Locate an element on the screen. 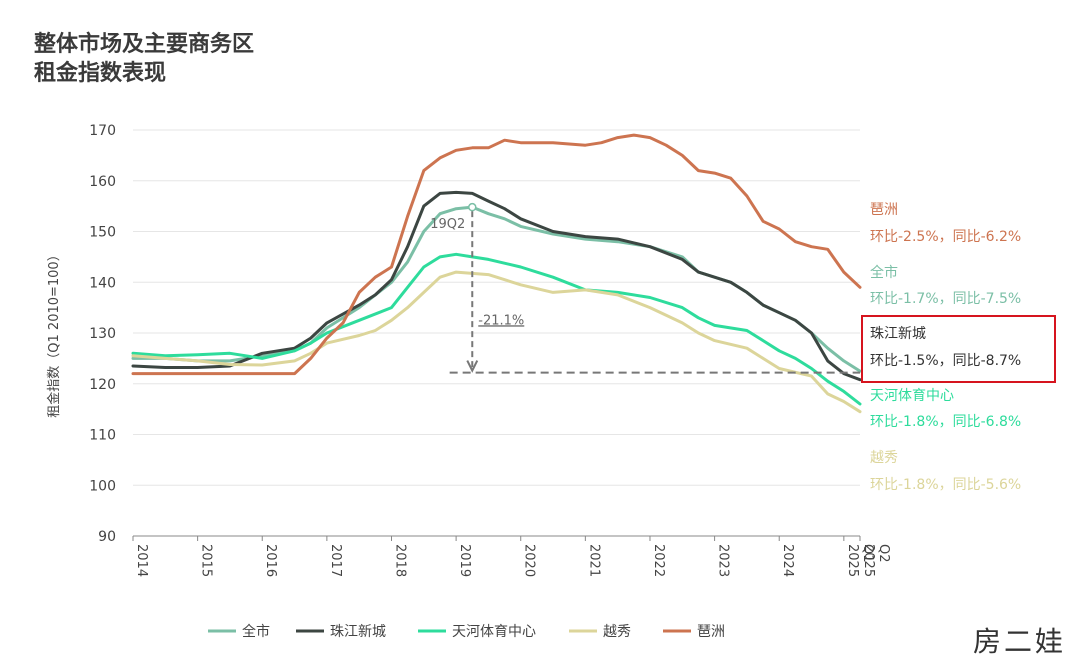  x-tick-label: 2015 is located at coordinates (206, 560).